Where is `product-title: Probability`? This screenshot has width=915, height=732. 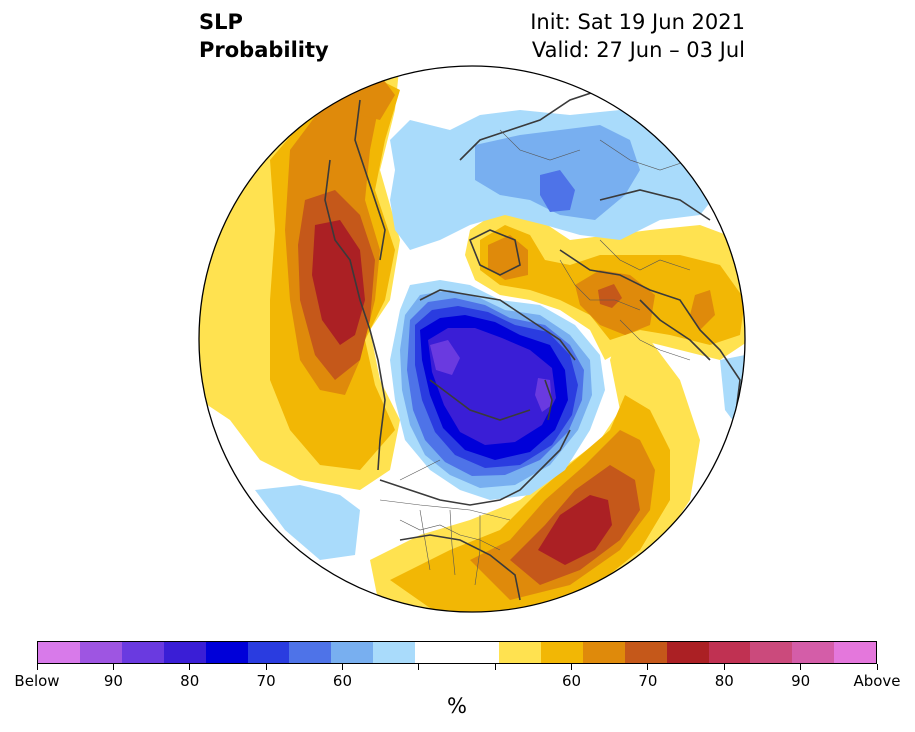 product-title: Probability is located at coordinates (264, 50).